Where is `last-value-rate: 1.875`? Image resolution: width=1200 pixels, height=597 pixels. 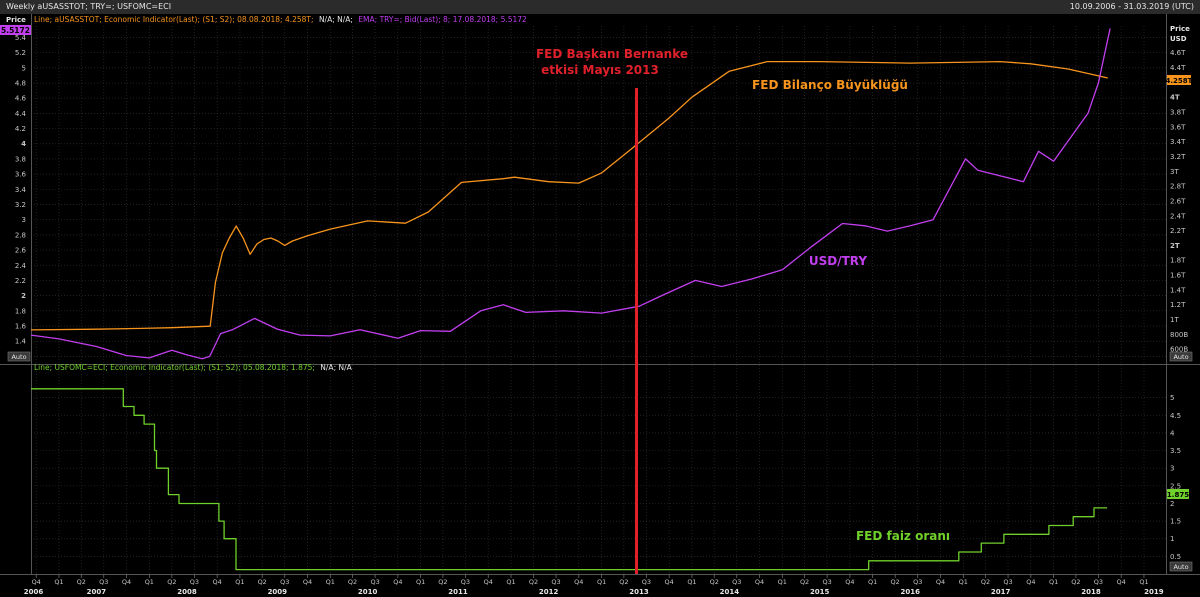
last-value-rate: 1.875 is located at coordinates (1178, 495).